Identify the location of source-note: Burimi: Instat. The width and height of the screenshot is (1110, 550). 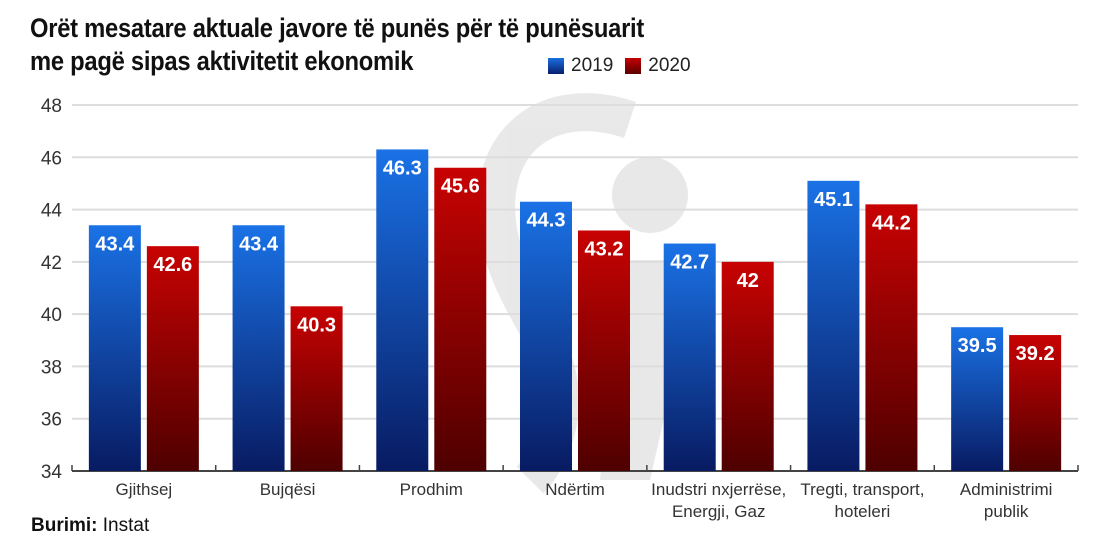
(90, 526).